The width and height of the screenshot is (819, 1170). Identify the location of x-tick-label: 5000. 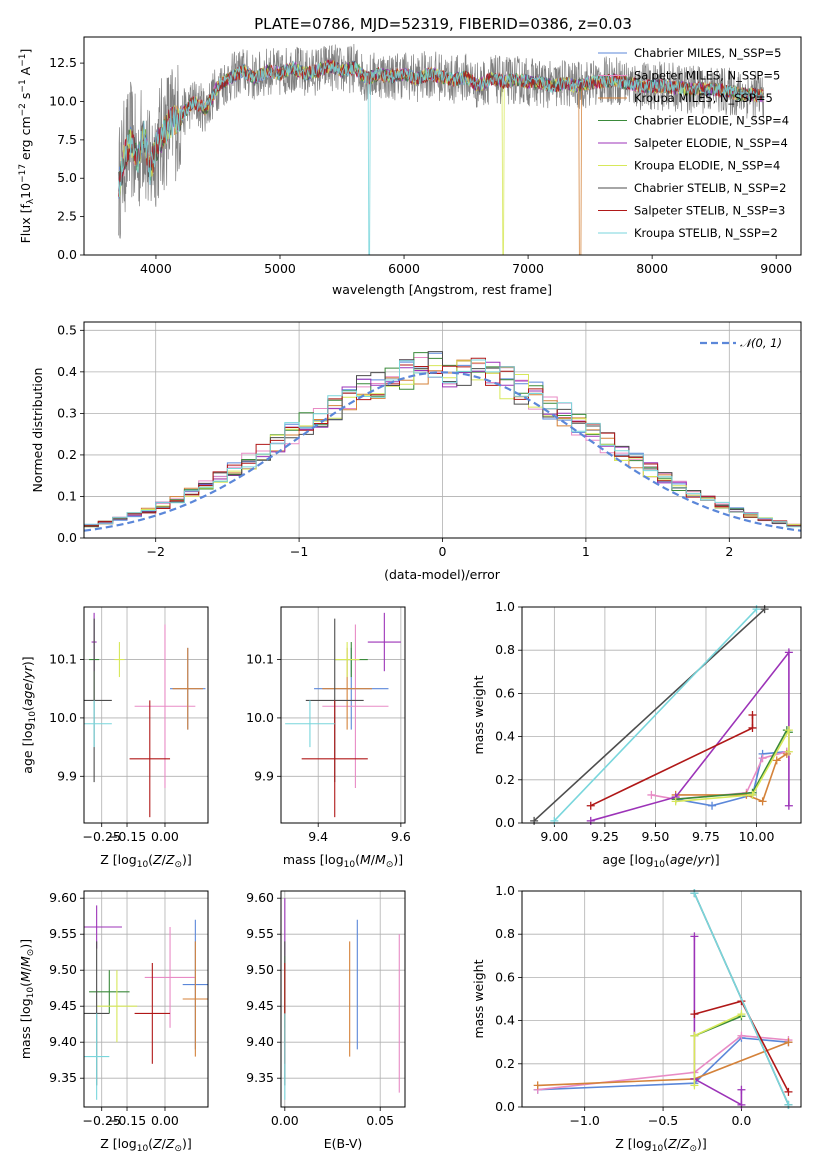
(280, 268).